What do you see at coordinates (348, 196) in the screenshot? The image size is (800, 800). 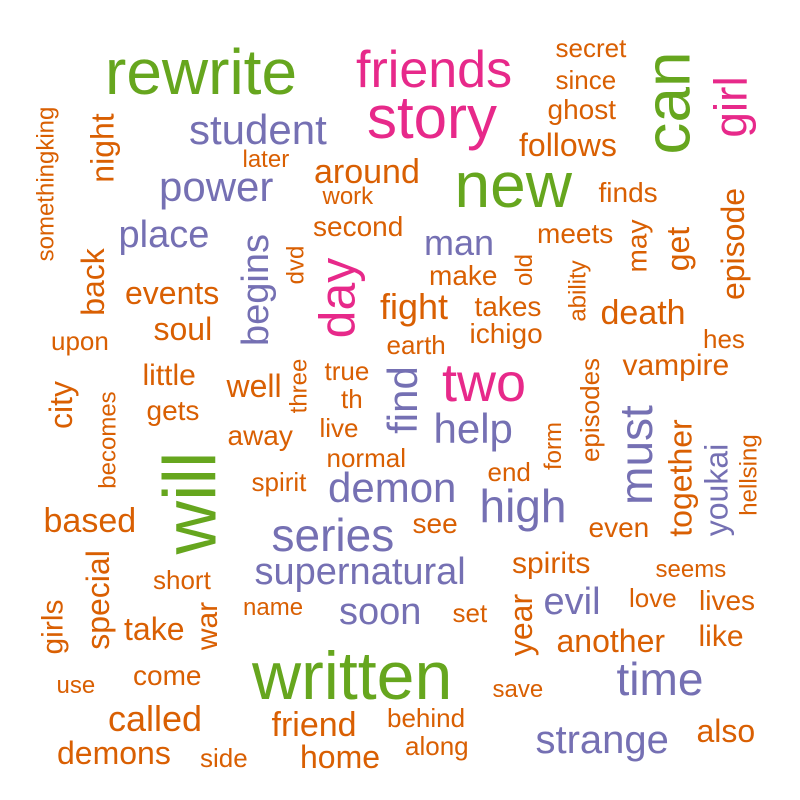 I see `word-work: work` at bounding box center [348, 196].